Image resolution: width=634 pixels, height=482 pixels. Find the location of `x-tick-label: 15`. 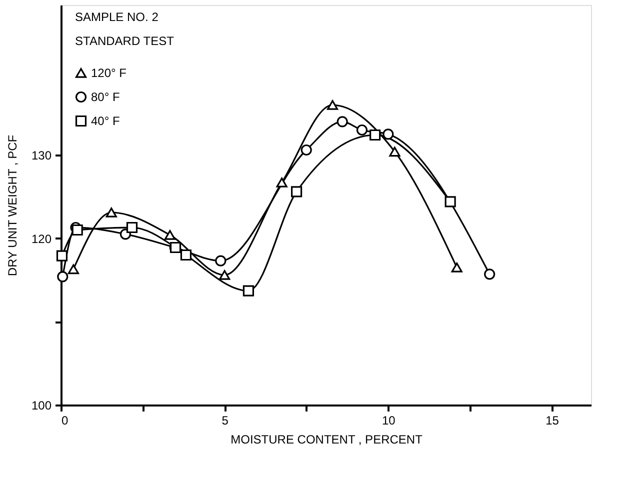

x-tick-label: 15 is located at coordinates (553, 421).